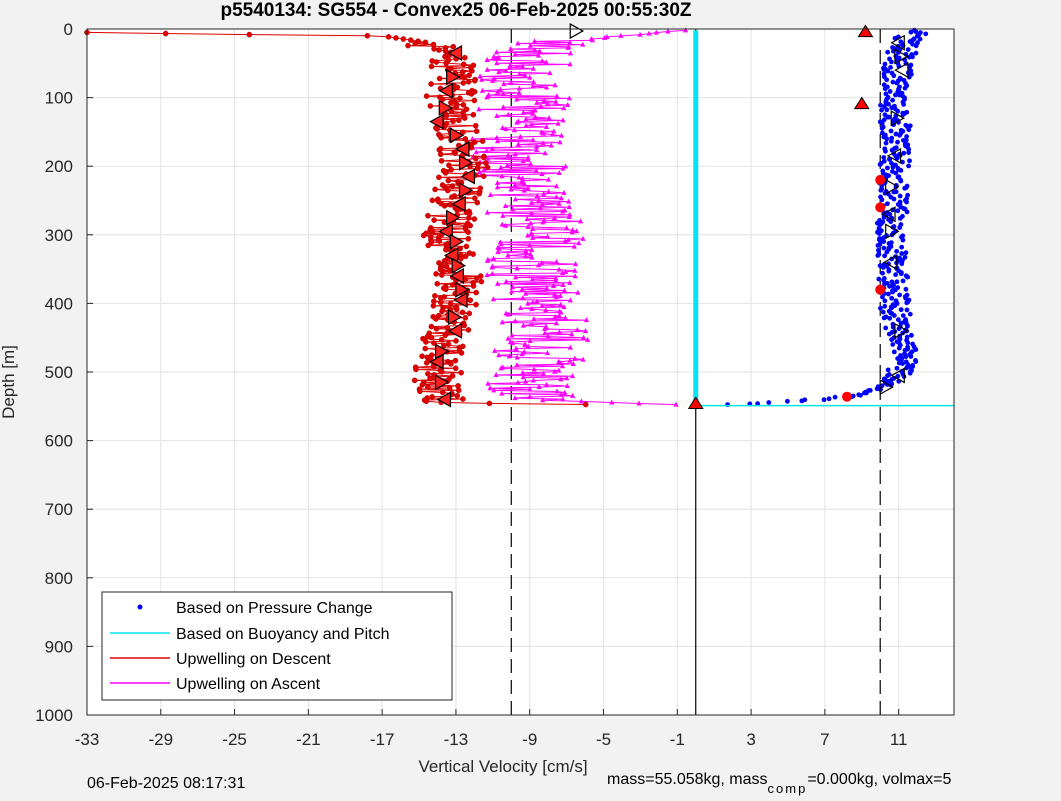 The width and height of the screenshot is (1061, 801). I want to click on x-tick-label: -17, so click(382, 739).